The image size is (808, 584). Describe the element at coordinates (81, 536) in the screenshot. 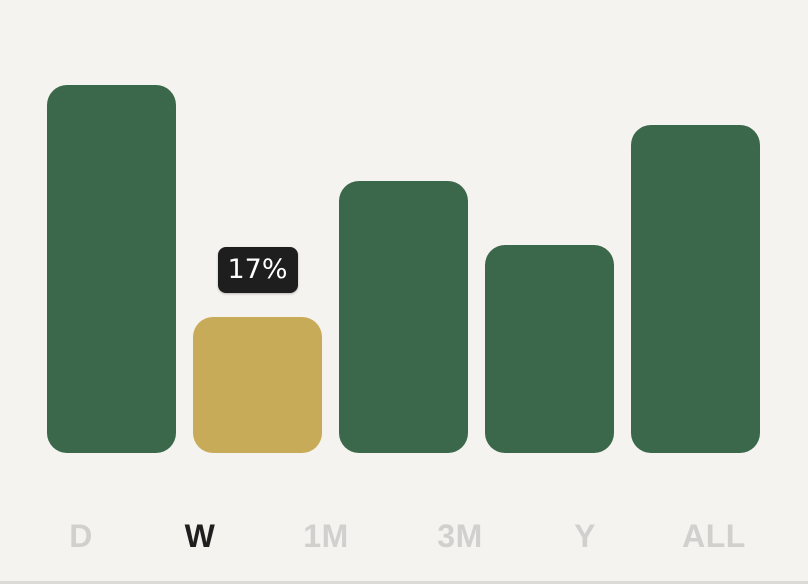

I see `tab-day: D` at that location.